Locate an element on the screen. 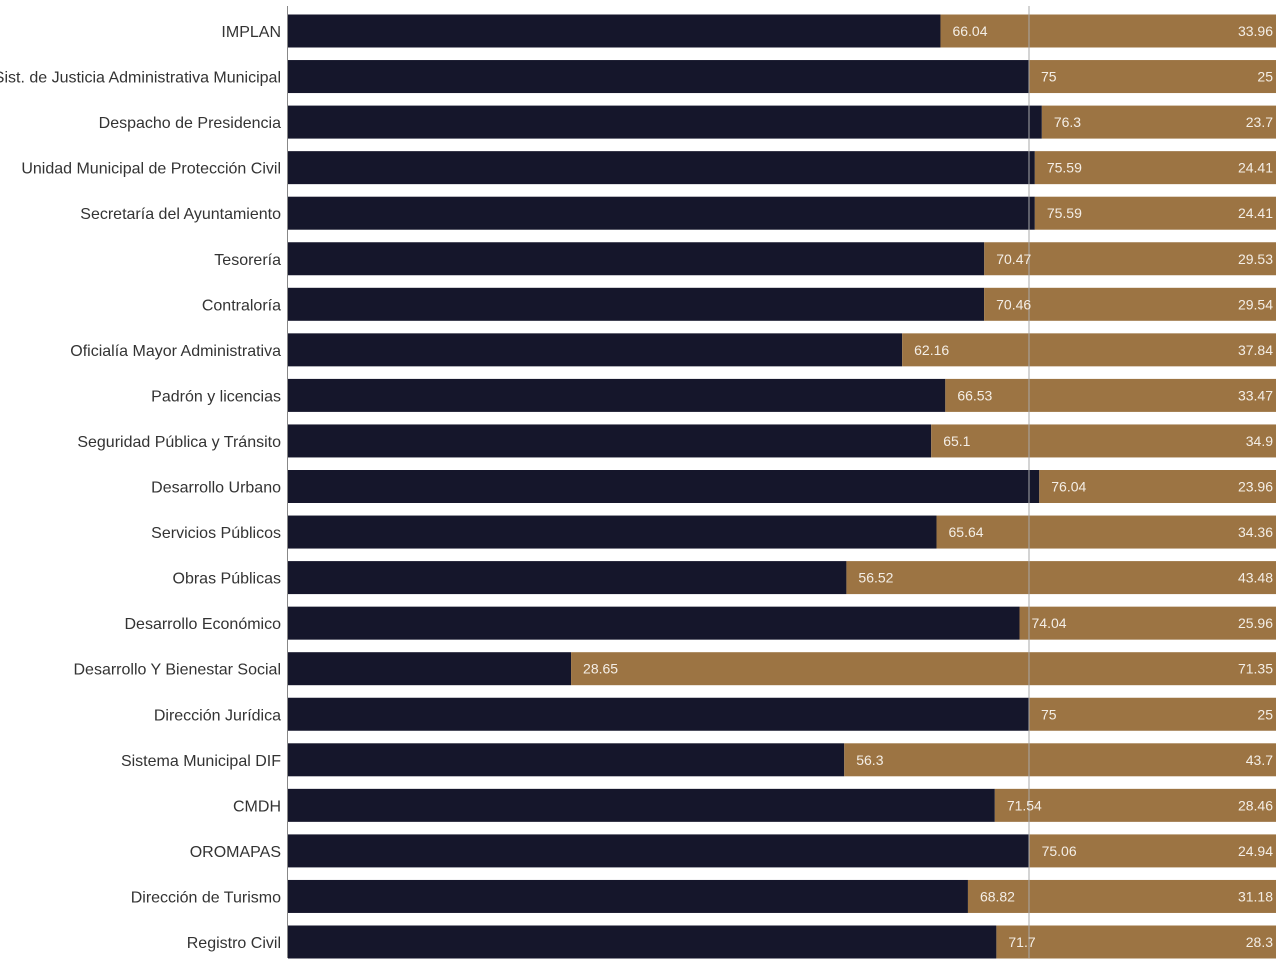  category-label: Secretaría del Ayuntamiento is located at coordinates (180, 214).